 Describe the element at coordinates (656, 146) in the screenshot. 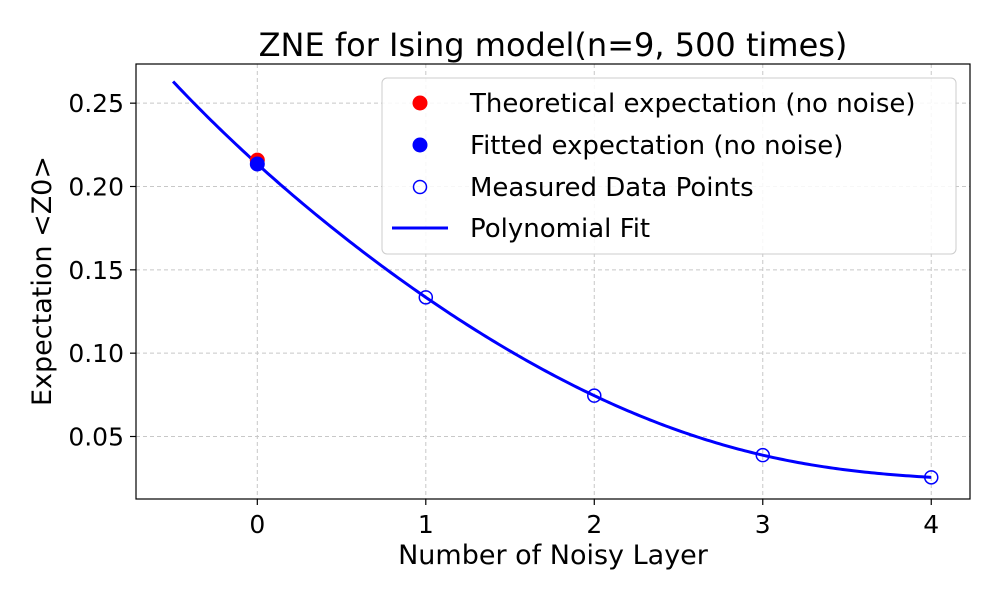

I see `legend-label-fitted: Fitted expectation (no noise)` at that location.